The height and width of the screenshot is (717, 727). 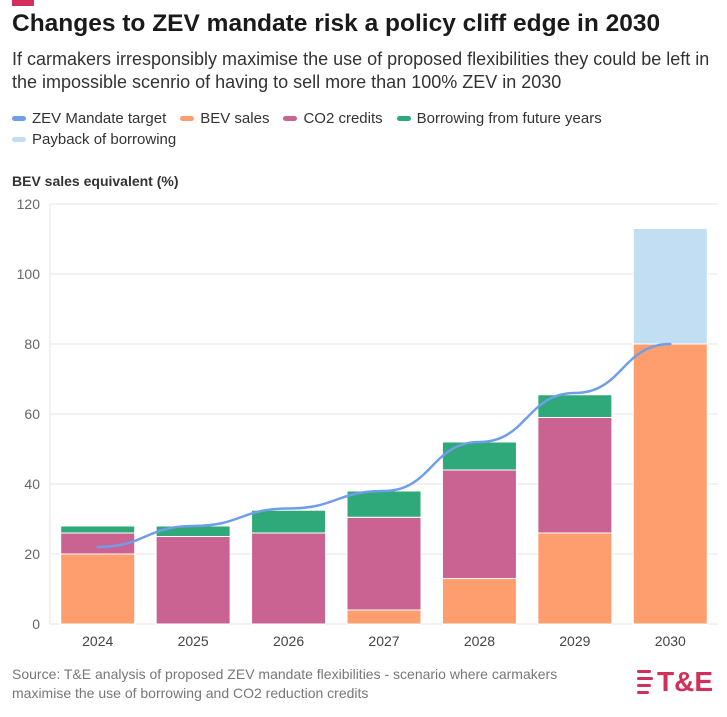 I want to click on legend-item: CO2 credits, so click(x=333, y=119).